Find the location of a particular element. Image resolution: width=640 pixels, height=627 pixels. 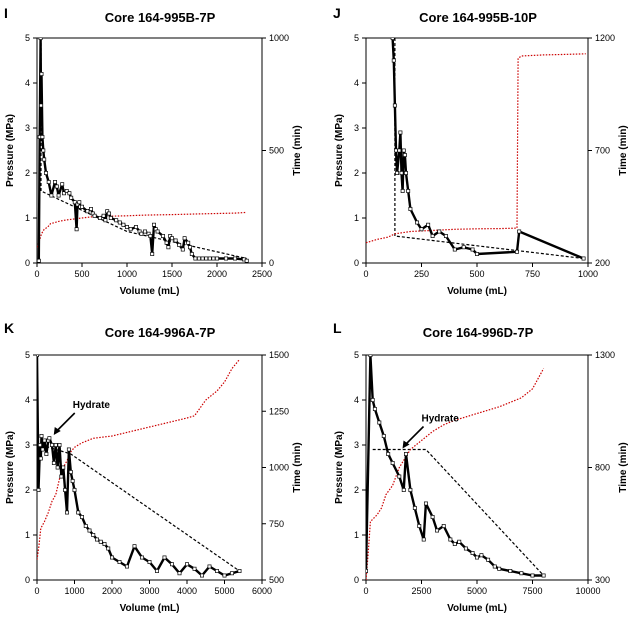

y-left-tick-label: 0 is located at coordinates (27, 580).